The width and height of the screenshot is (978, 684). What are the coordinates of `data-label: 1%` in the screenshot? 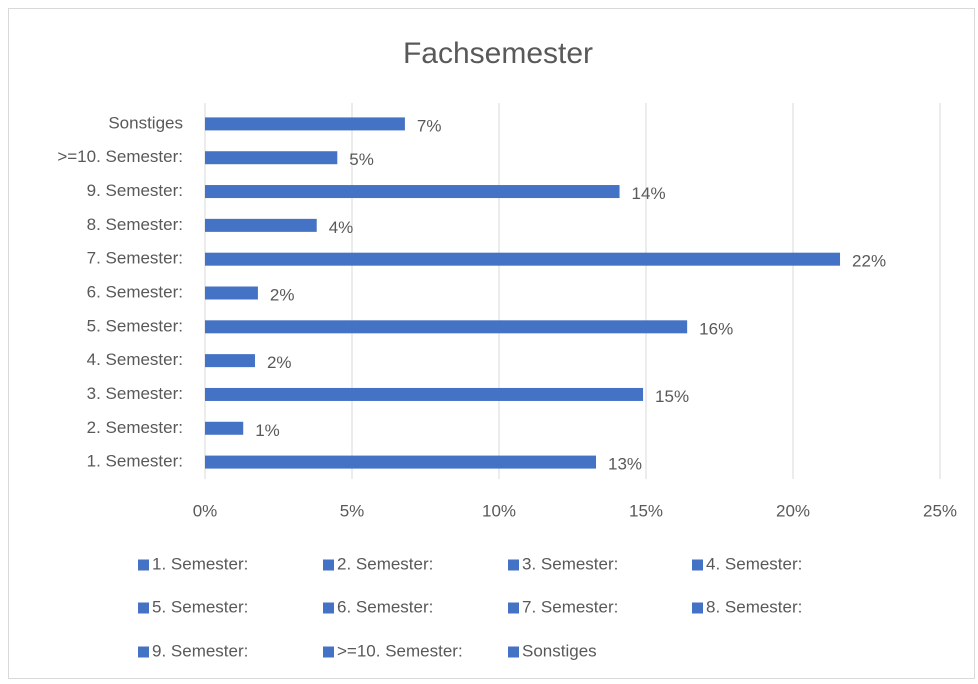 It's located at (267, 430).